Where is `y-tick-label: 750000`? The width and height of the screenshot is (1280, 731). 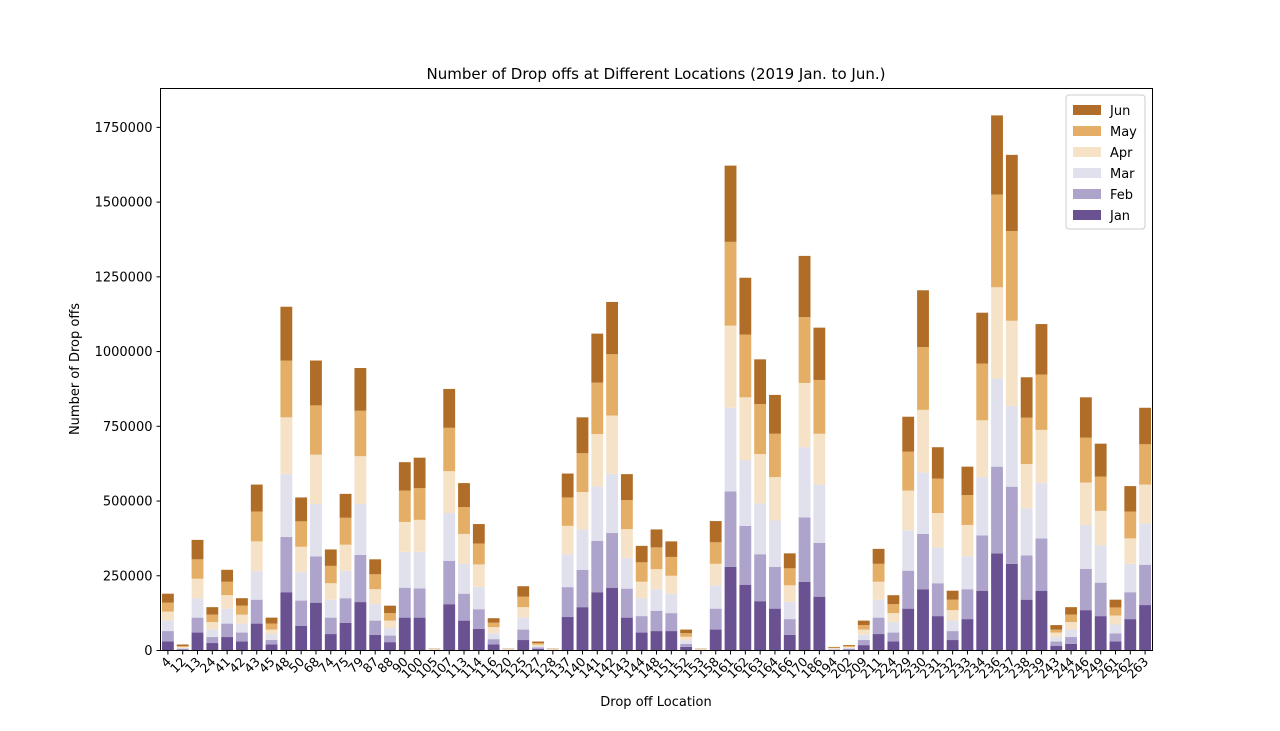 y-tick-label: 750000 is located at coordinates (128, 427).